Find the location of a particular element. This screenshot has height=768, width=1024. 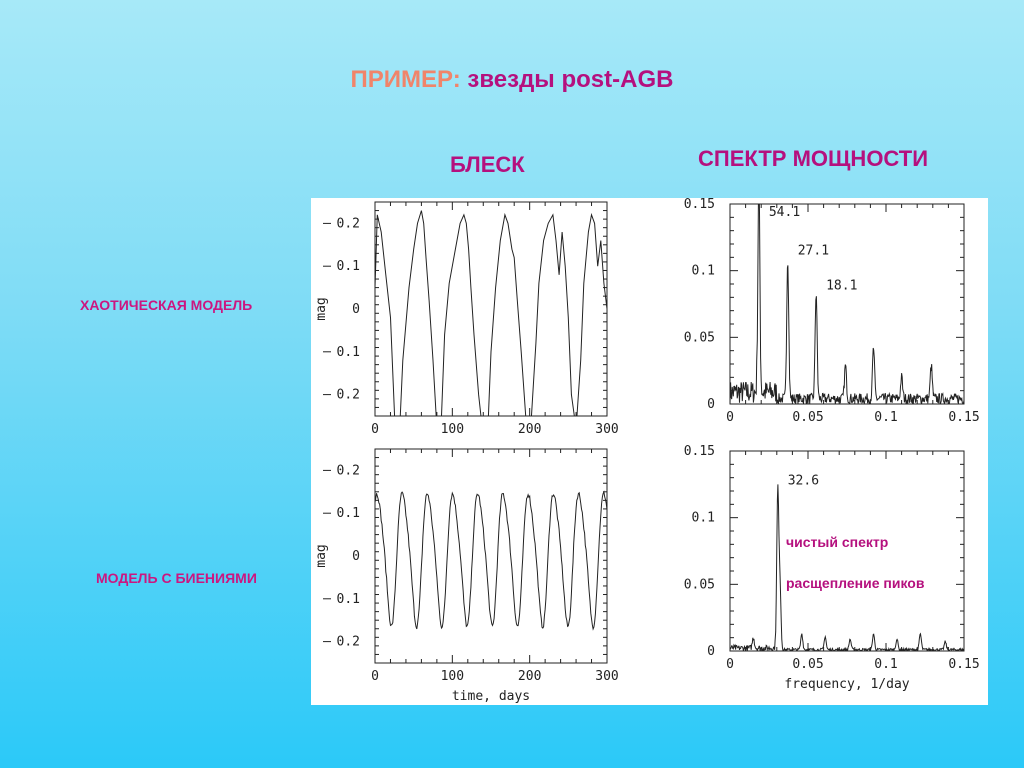

slide-title: ПРИМЕР: звезды post-AGB is located at coordinates (512, 80).